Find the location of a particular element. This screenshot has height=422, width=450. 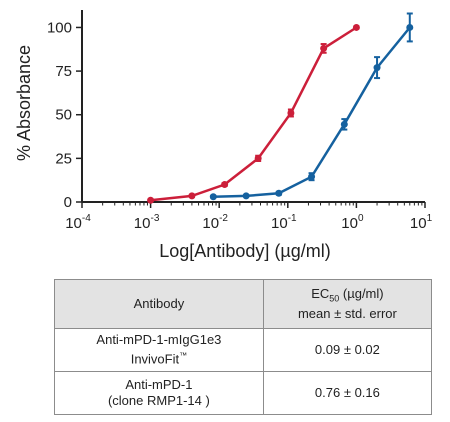

table-row: Anti-mPD-1 (clone RMP1-14 ) 0.76 ± 0.16 is located at coordinates (243, 393).